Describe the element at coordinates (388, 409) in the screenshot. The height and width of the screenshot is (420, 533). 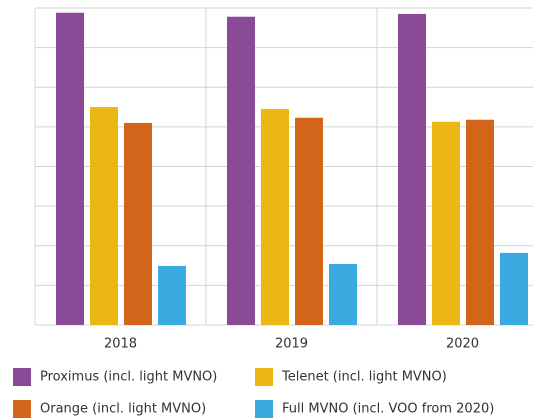
I see `legend-label: Full MVNO (incl. VOO from 2020)` at that location.